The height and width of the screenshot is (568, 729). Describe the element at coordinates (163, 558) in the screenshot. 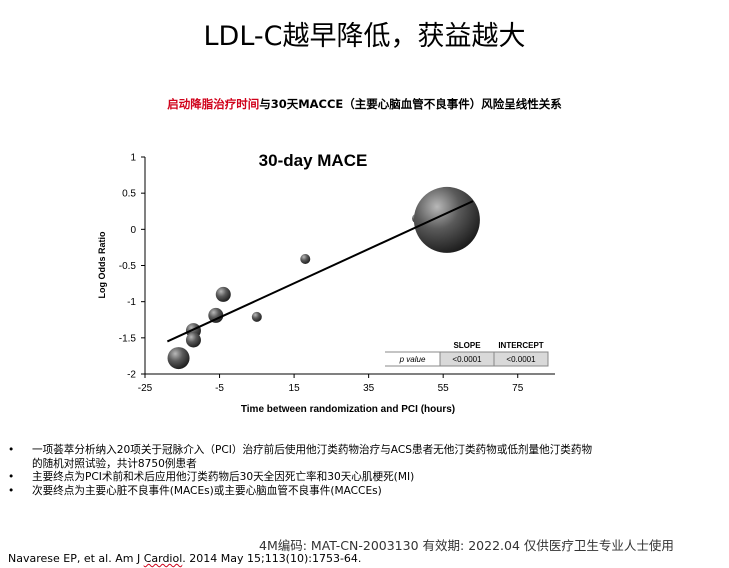

I see `citation-journal: Cardiol` at that location.